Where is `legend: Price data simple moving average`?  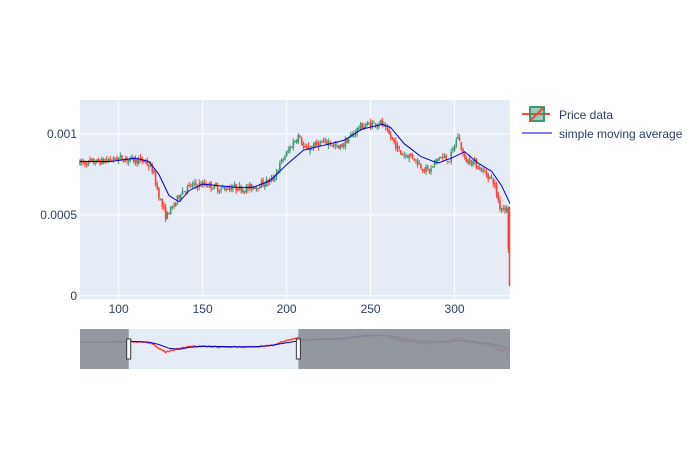 legend: Price data simple moving average is located at coordinates (602, 123).